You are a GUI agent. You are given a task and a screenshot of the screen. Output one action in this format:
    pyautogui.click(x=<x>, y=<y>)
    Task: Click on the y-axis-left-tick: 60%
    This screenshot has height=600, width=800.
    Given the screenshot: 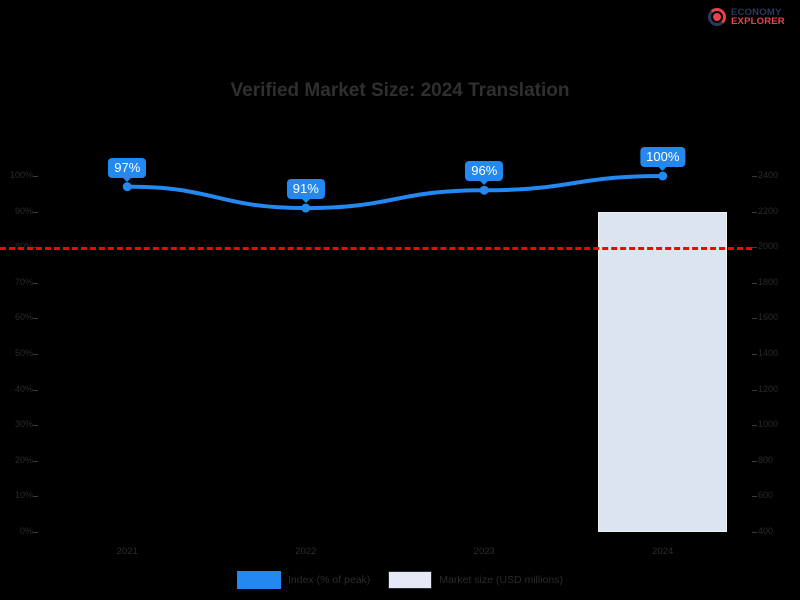 What is the action you would take?
    pyautogui.click(x=23, y=317)
    